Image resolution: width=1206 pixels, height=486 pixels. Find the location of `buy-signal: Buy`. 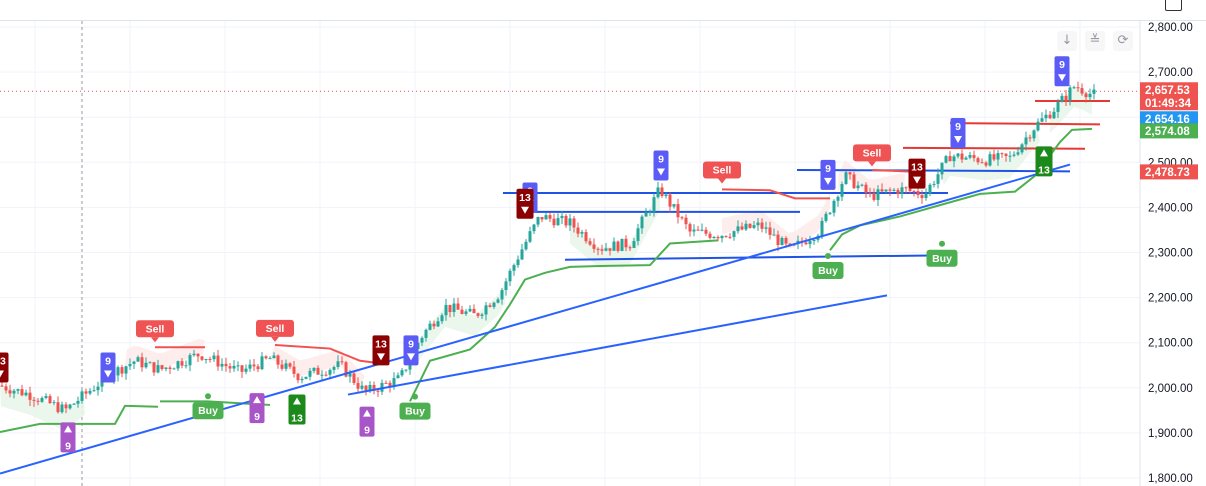

buy-signal: Buy is located at coordinates (415, 406).